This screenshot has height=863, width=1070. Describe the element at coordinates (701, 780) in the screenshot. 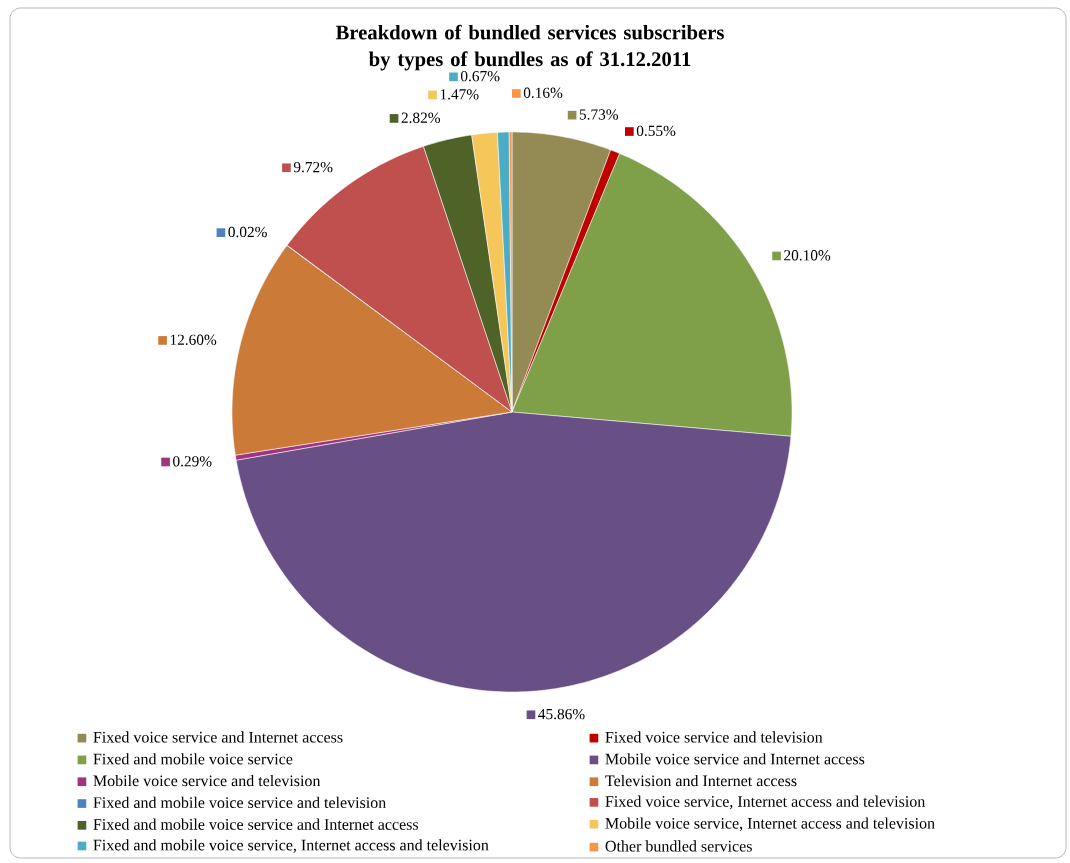

I see `legend-label: Television and Internet access` at that location.